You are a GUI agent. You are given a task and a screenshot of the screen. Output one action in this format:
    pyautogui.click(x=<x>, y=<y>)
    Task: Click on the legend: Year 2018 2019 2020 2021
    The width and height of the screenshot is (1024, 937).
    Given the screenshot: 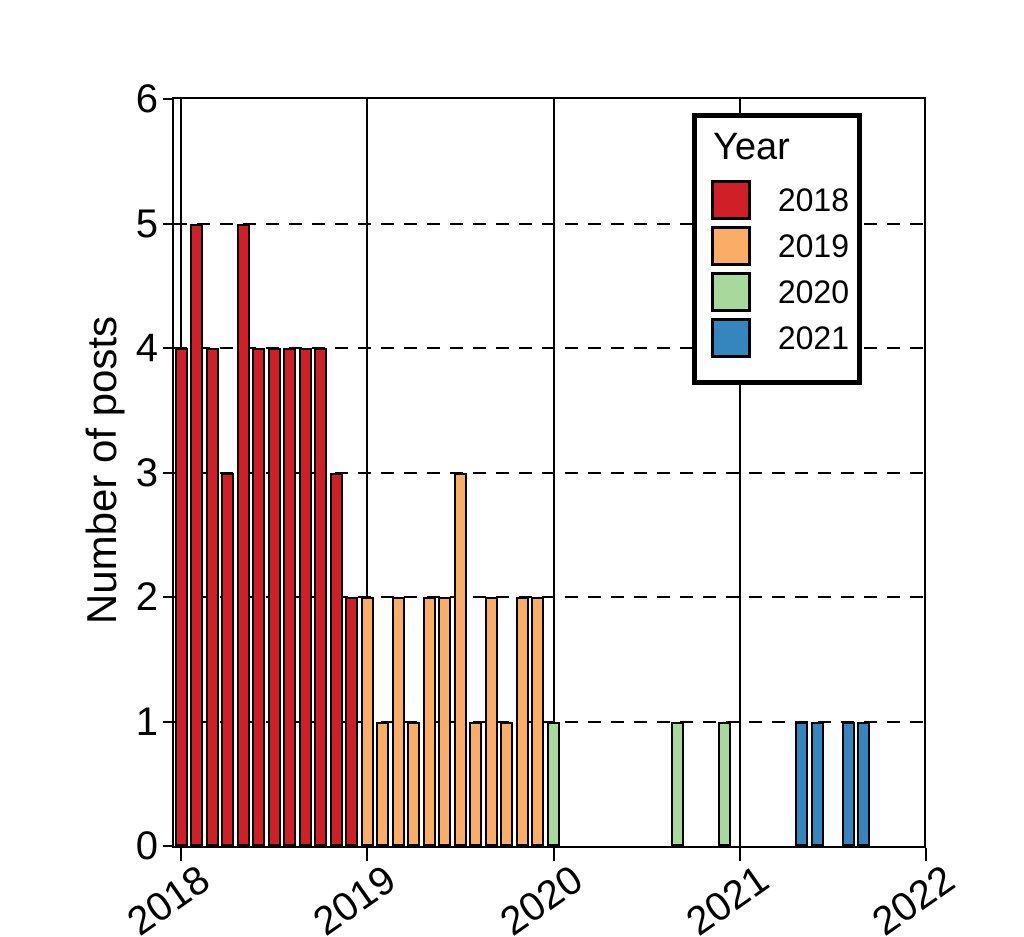 What is the action you would take?
    pyautogui.click(x=777, y=249)
    